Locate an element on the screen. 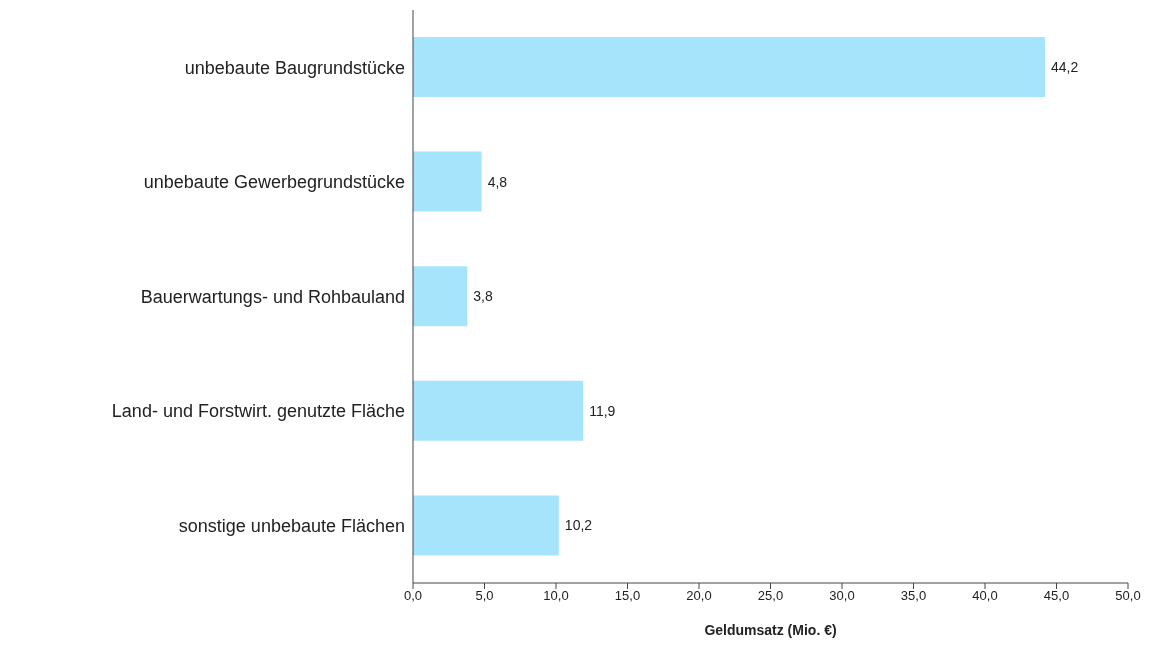 This screenshot has height=657, width=1153. x-tick-label: 35,0 is located at coordinates (913, 596).